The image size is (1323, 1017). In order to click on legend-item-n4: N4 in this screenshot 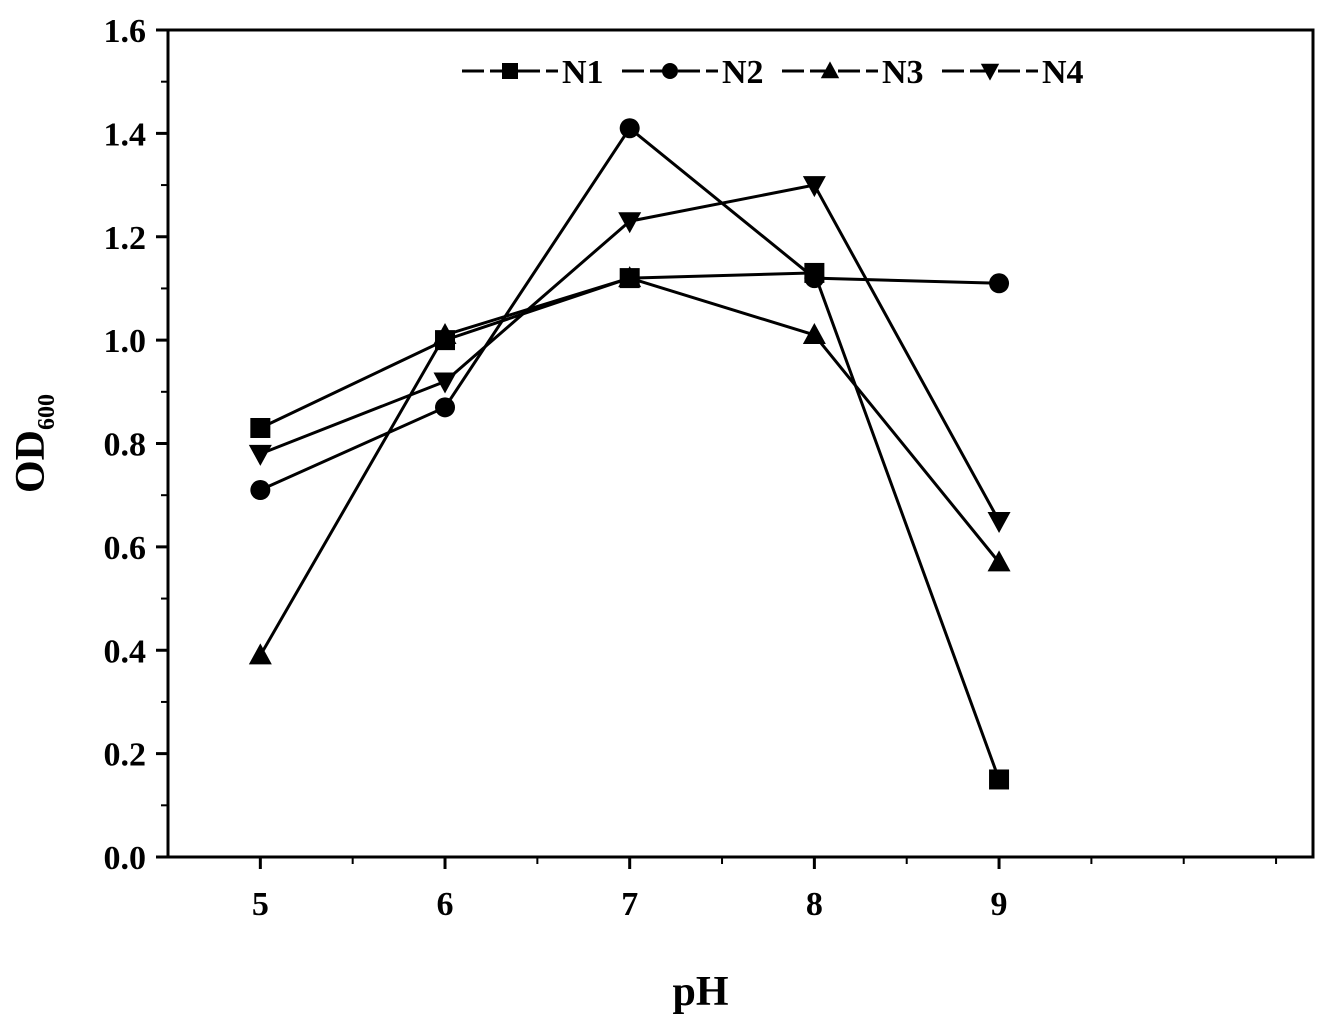, I will do `click(1013, 72)`.